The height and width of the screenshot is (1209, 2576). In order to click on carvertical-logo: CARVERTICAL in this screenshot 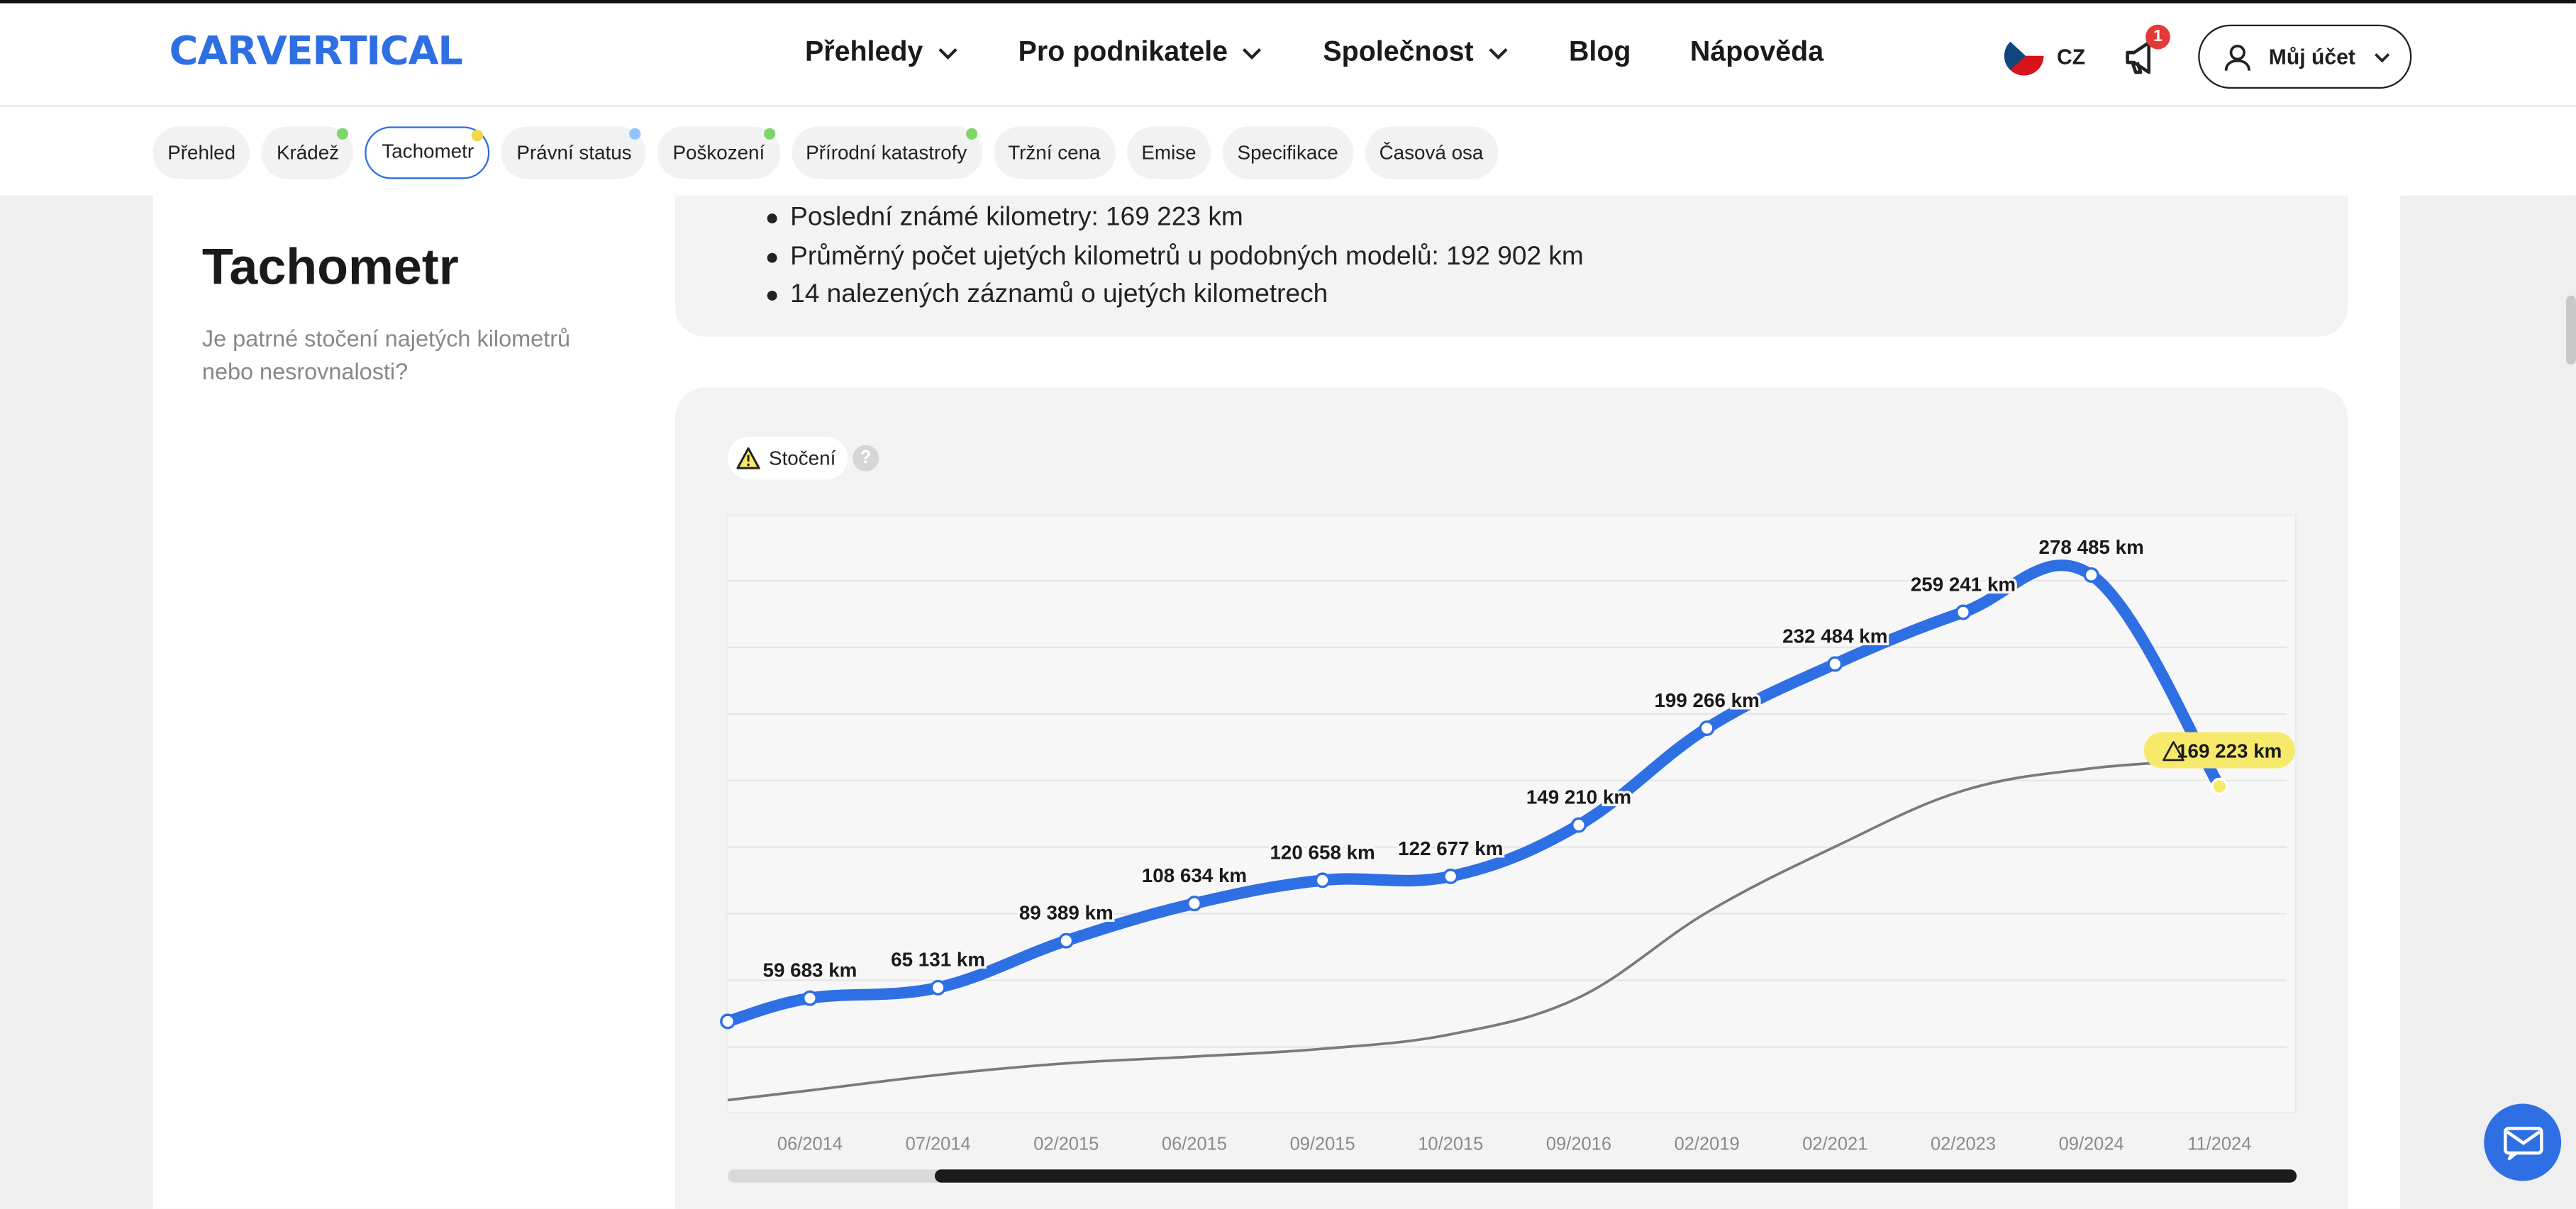, I will do `click(316, 51)`.